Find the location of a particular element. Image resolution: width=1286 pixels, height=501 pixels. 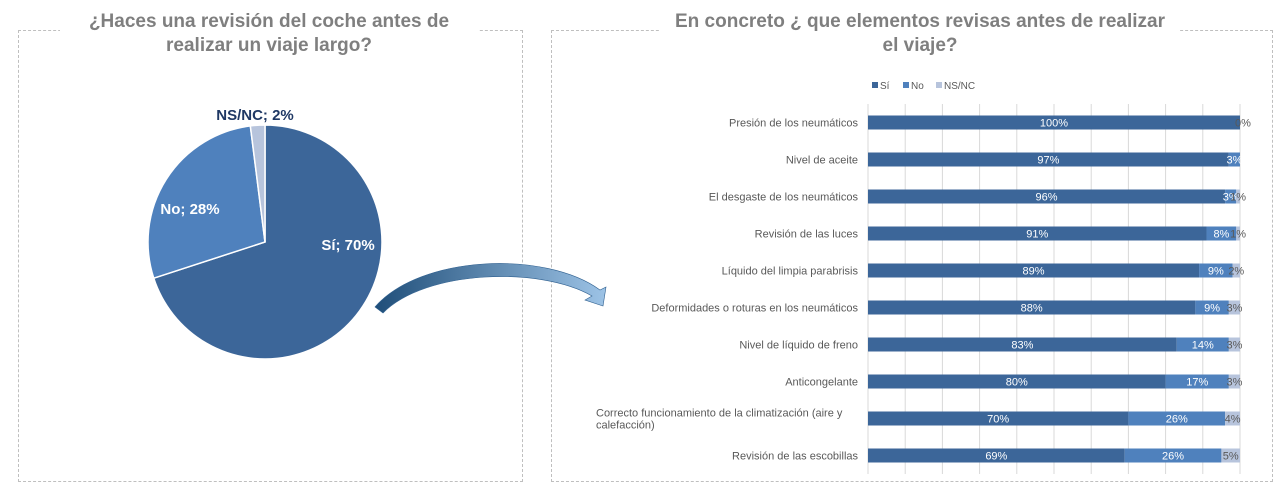

legend-label: Sí is located at coordinates (885, 86).